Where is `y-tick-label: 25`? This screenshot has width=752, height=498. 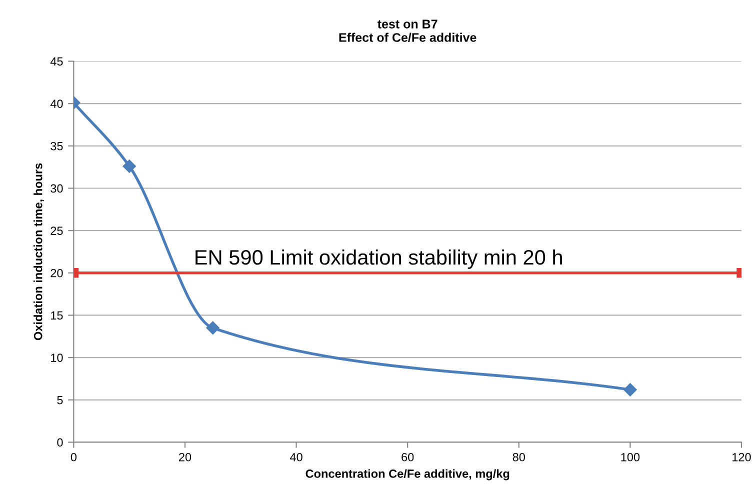 y-tick-label: 25 is located at coordinates (56, 230).